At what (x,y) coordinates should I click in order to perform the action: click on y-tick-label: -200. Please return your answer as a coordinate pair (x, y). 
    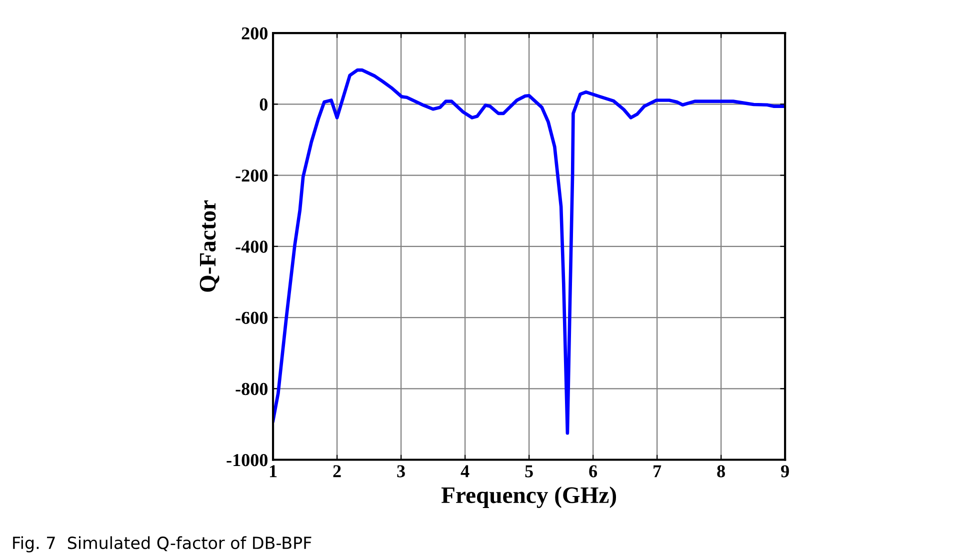
    Looking at the image, I should click on (252, 176).